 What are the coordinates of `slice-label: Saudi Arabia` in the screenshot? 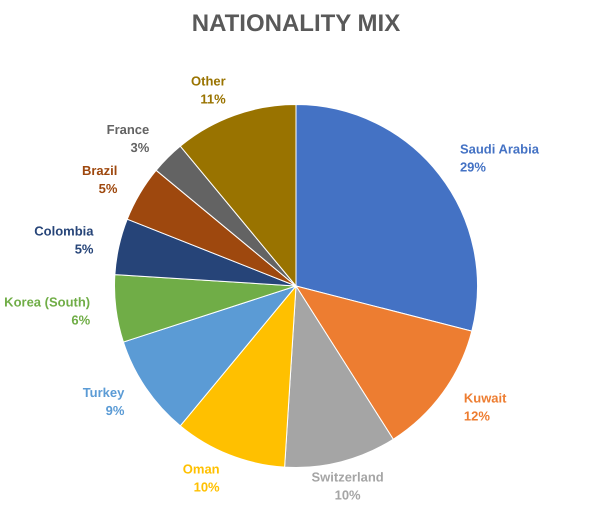 It's located at (500, 148).